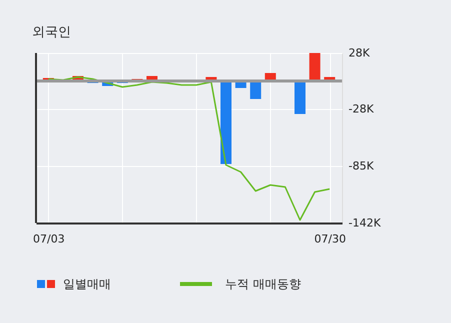 The height and width of the screenshot is (323, 451). What do you see at coordinates (263, 284) in the screenshot?
I see `legend-label: 누적 매매동향` at bounding box center [263, 284].